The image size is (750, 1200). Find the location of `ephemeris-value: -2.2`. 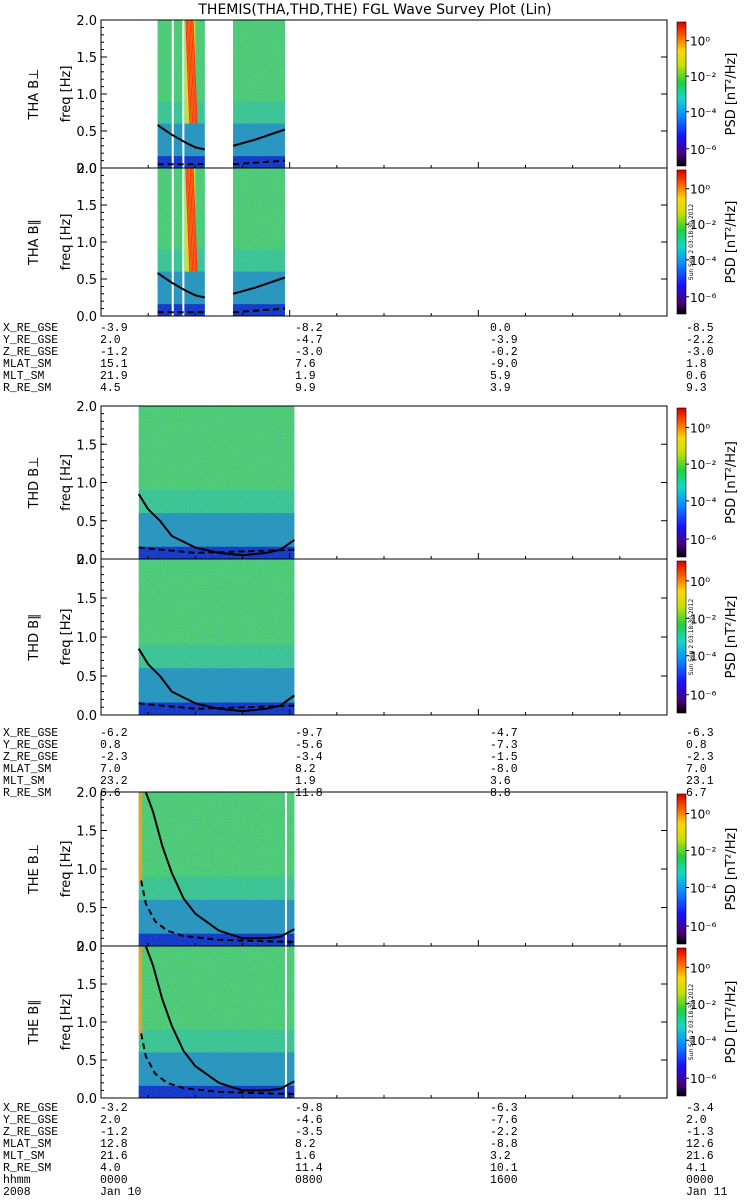

ephemeris-value: -2.2 is located at coordinates (700, 340).